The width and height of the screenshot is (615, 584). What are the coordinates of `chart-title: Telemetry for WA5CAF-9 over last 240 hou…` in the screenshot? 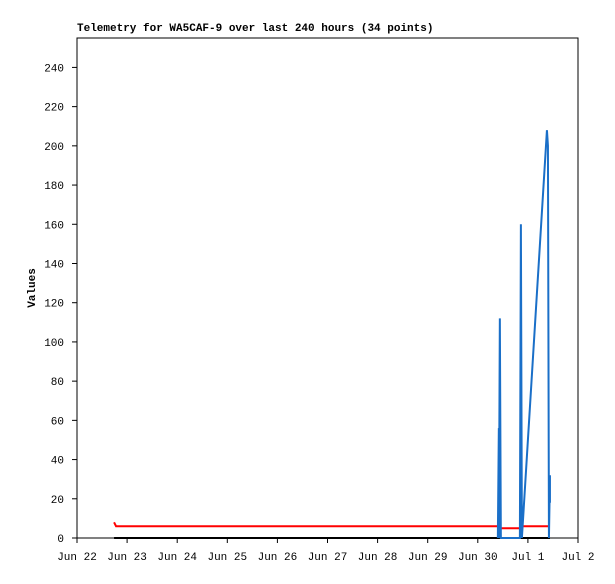 It's located at (255, 29).